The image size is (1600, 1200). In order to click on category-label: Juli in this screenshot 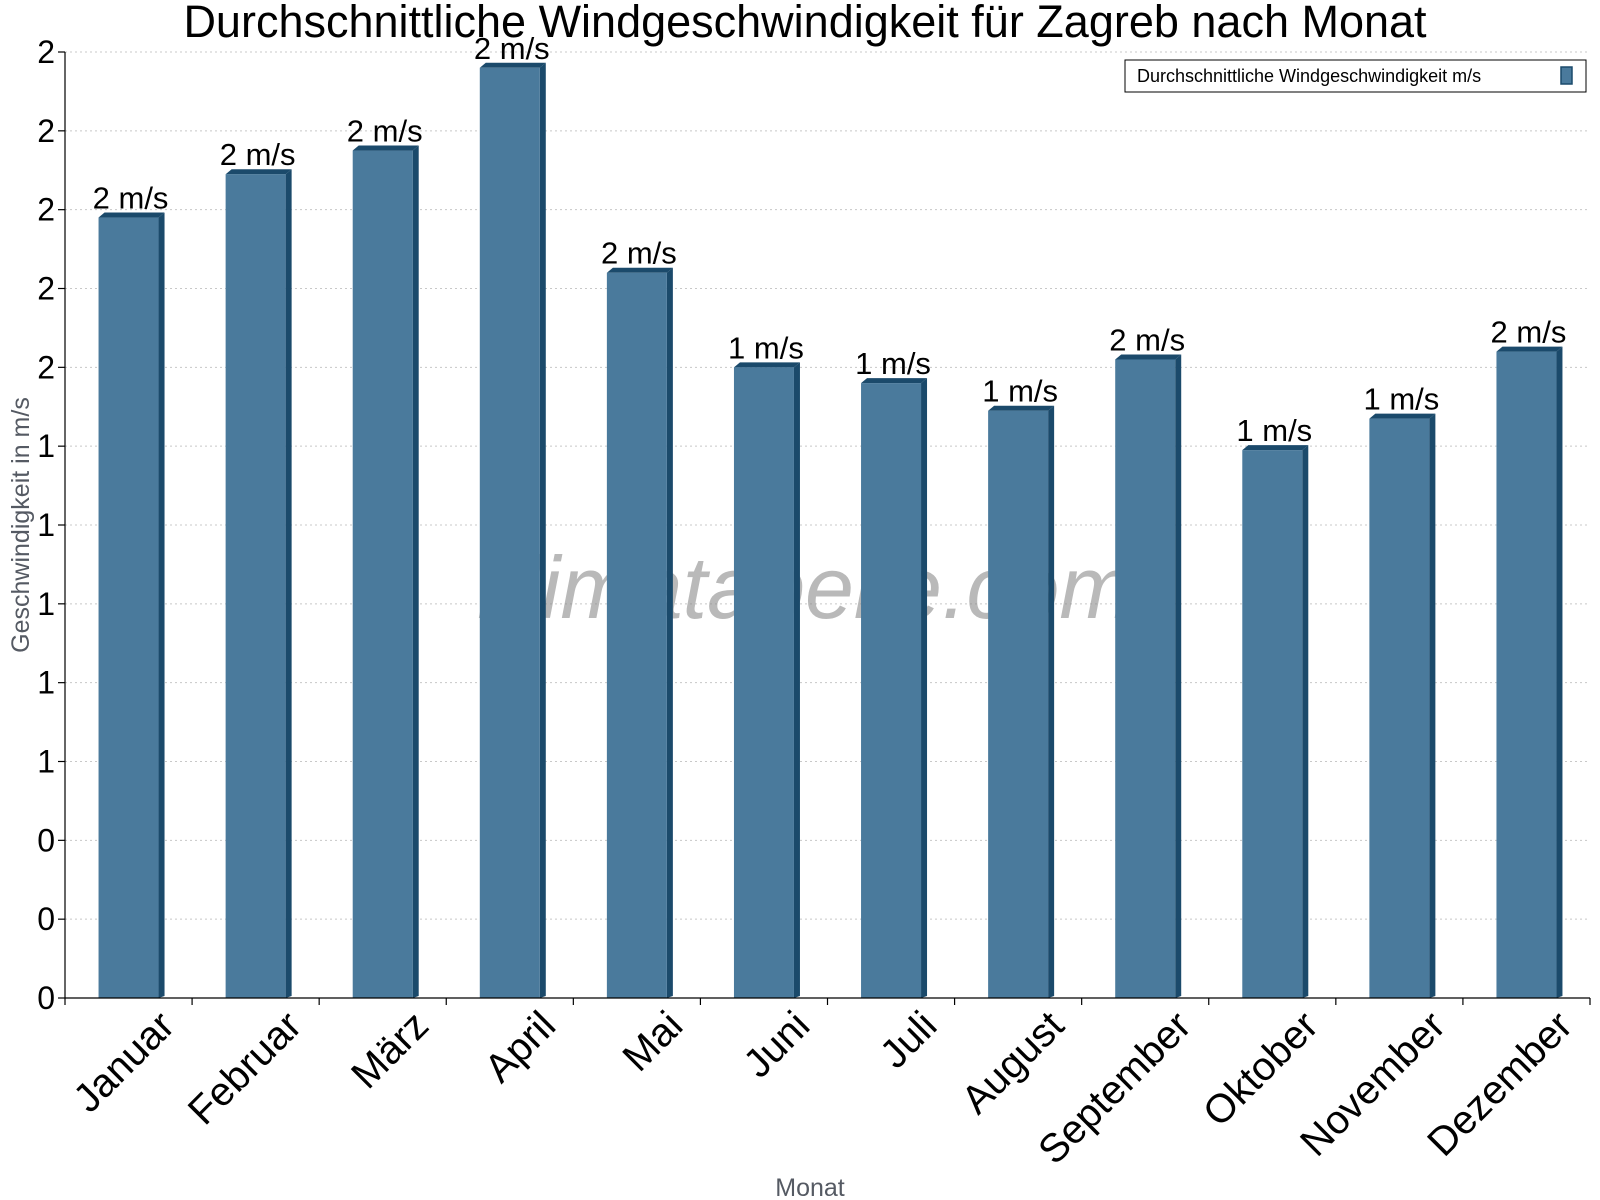, I will do `click(909, 1040)`.